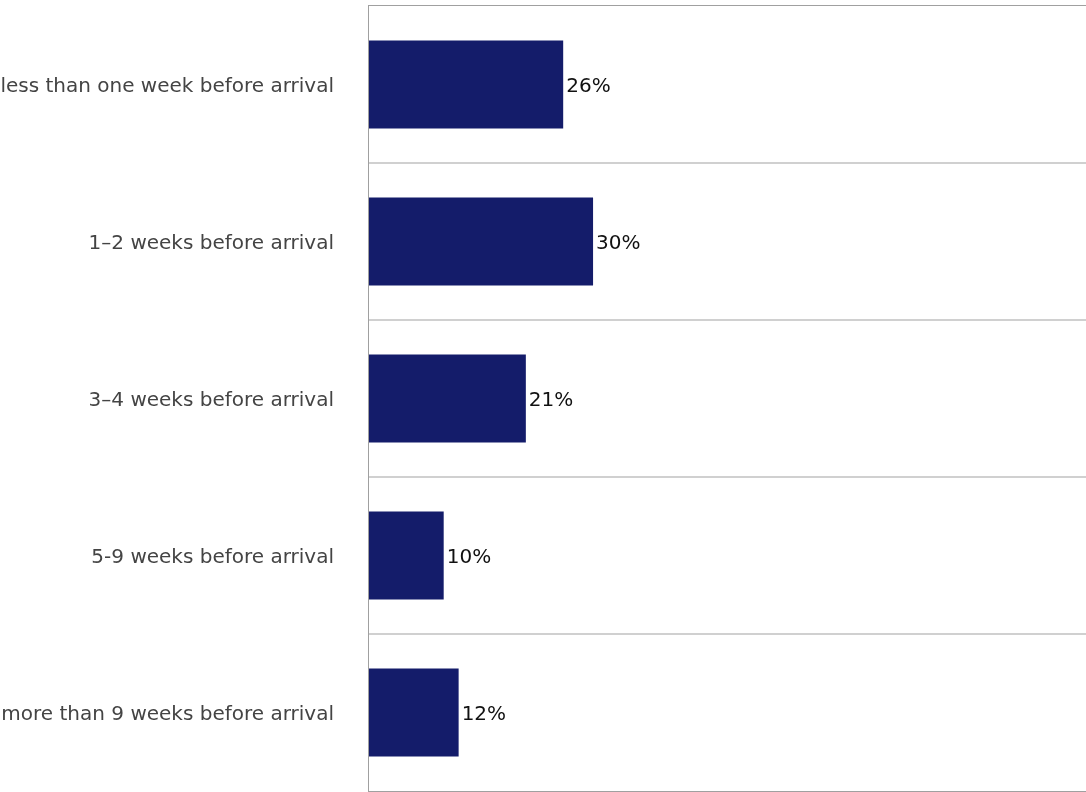 This screenshot has height=792, width=1086. I want to click on y-tick-label: more than 9 weeks before arrival, so click(167, 712).